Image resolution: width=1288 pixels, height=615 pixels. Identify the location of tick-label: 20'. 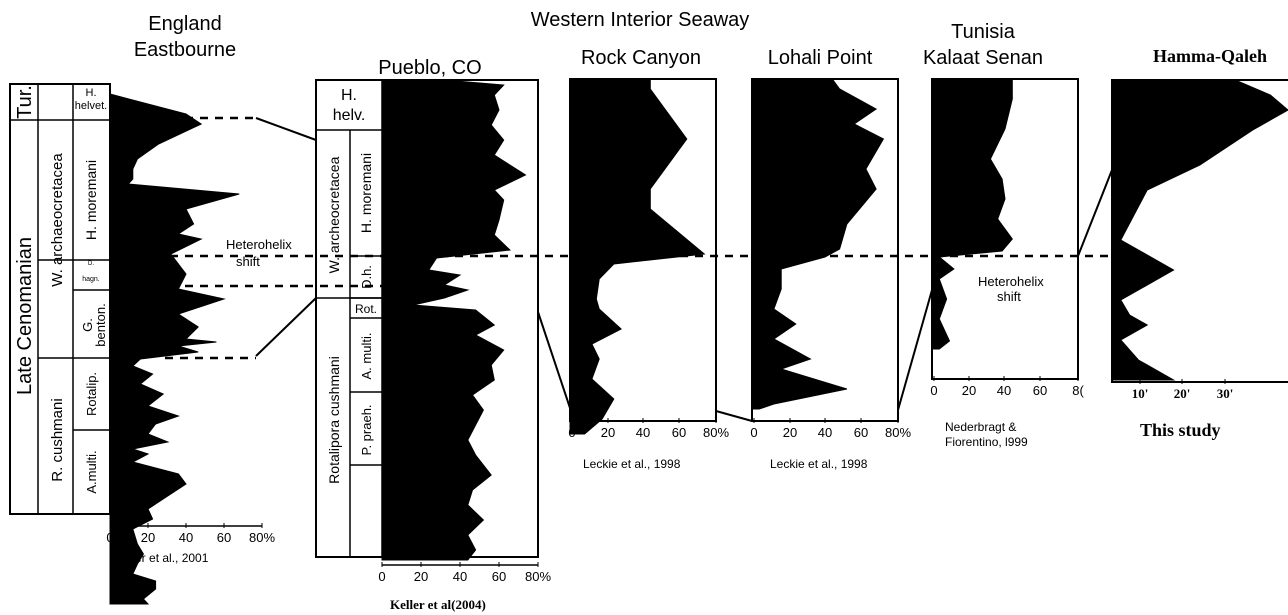
(1182, 393).